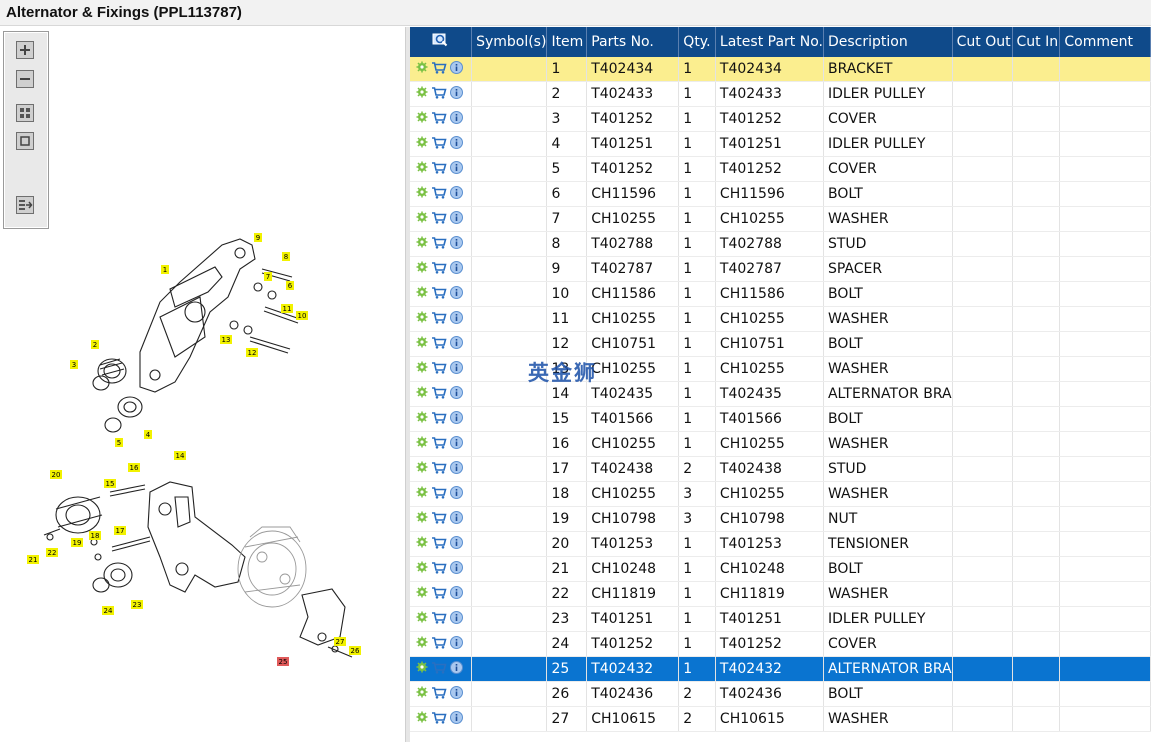 The width and height of the screenshot is (1151, 742). I want to click on table-row: 12 CH10751 1 CH10751 BOLT, so click(780, 344).